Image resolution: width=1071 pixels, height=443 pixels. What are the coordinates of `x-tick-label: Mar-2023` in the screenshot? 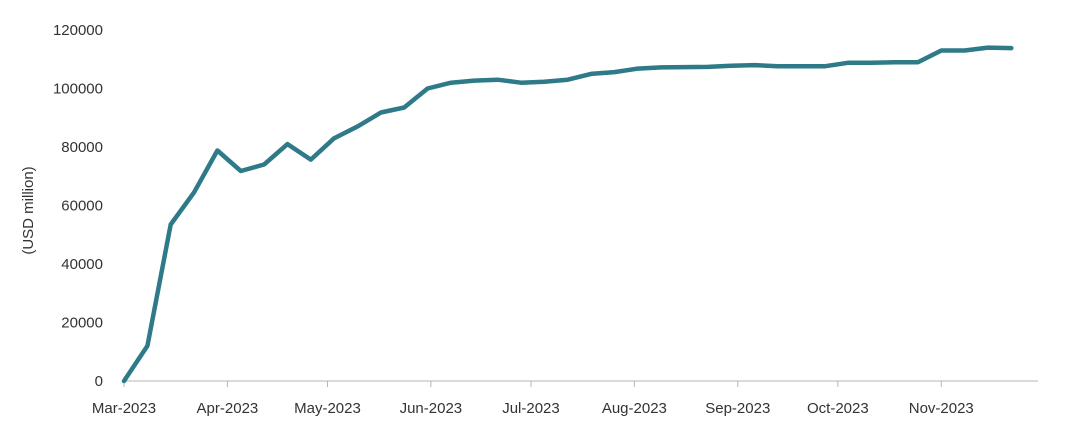 It's located at (124, 408).